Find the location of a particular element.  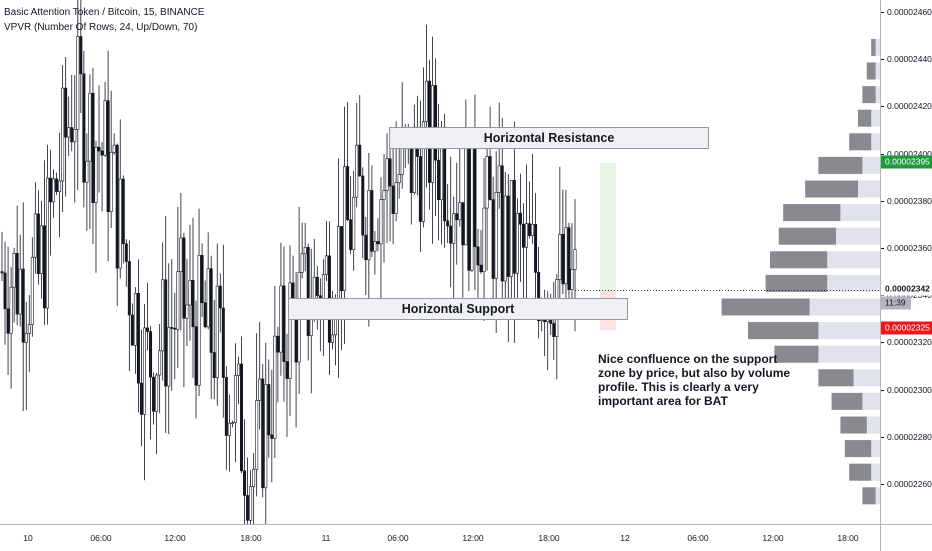

support-annotation: Horizontal Support is located at coordinates (458, 309).